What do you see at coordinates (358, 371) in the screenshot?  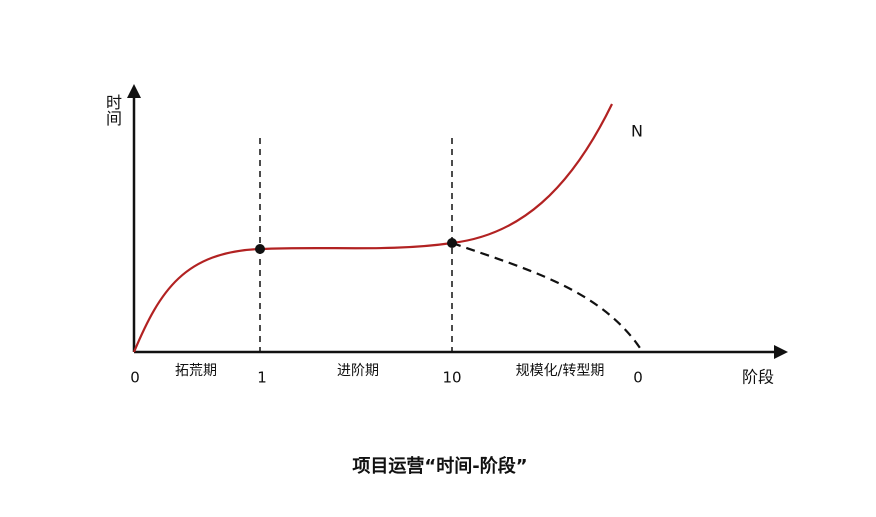 I see `phase-label: 进阶期` at bounding box center [358, 371].